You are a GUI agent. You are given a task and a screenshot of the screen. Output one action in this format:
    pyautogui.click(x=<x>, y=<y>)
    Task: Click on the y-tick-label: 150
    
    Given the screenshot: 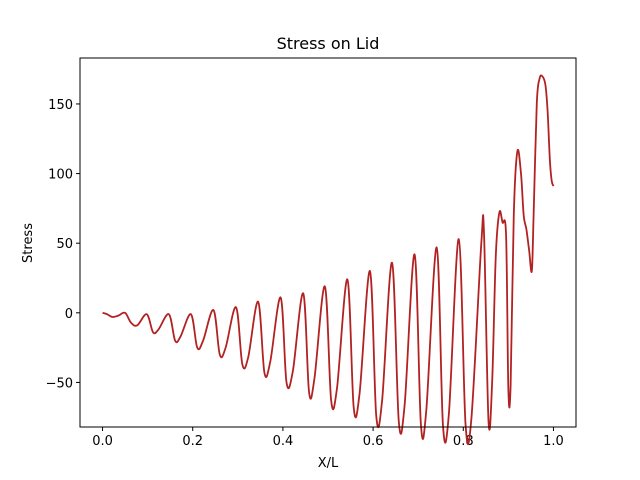 What is the action you would take?
    pyautogui.click(x=60, y=105)
    